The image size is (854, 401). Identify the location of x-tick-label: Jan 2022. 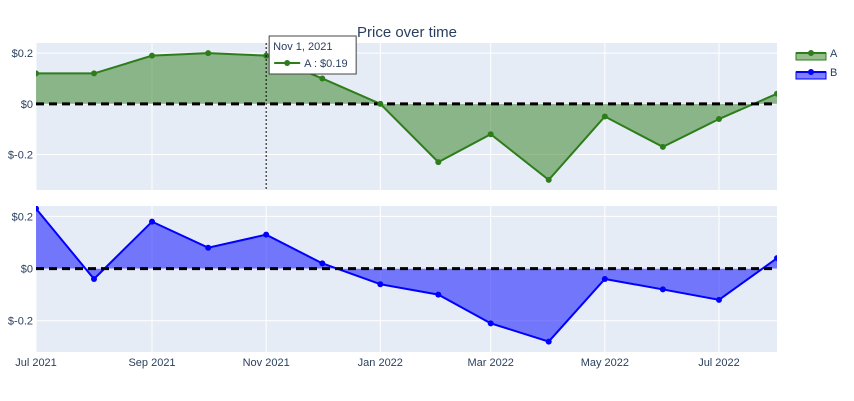
(380, 363).